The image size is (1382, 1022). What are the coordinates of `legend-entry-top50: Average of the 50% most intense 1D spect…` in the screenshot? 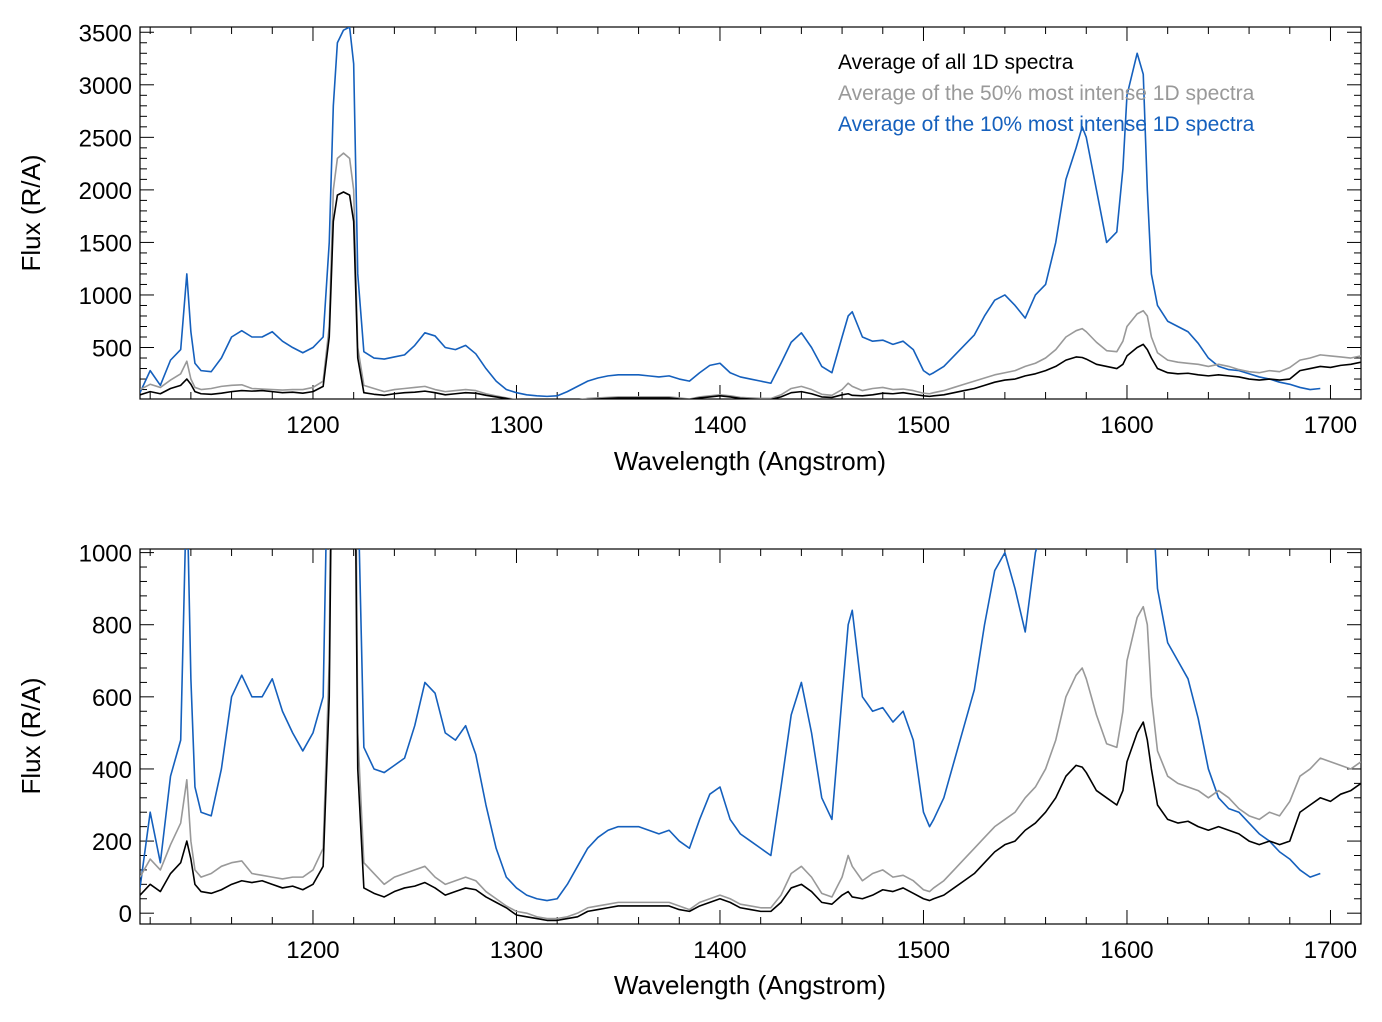 It's located at (1046, 93).